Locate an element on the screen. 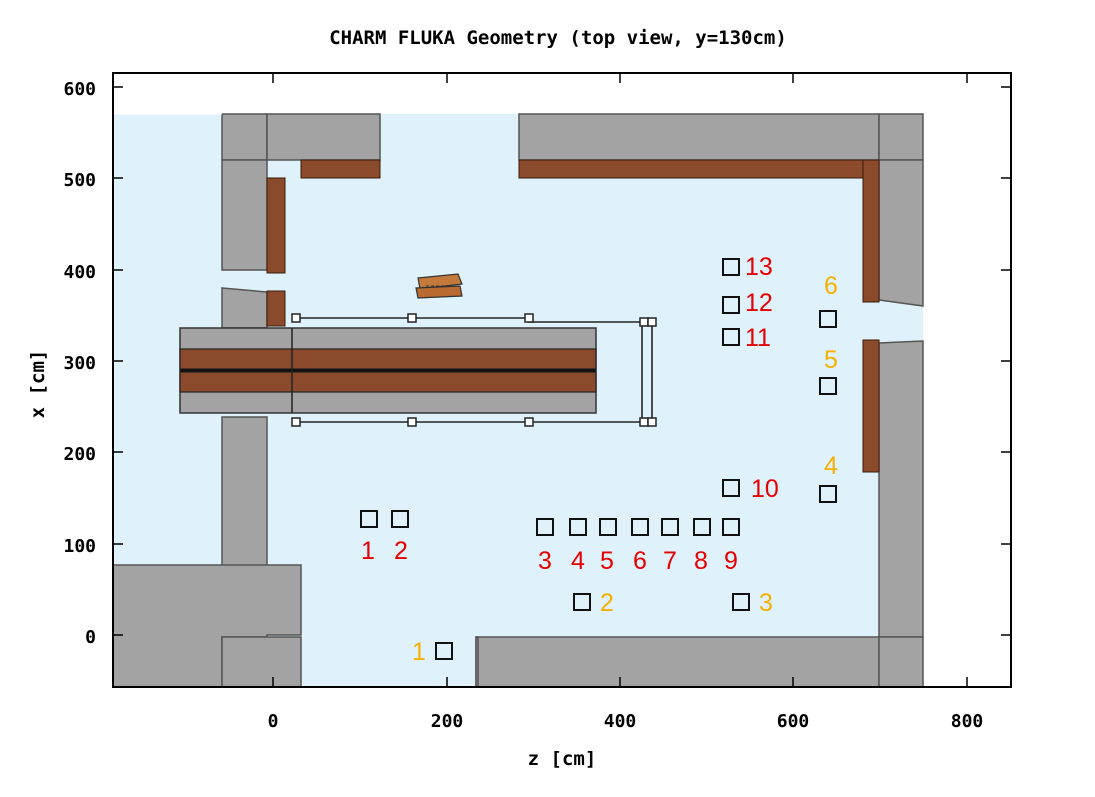  beam-target-assembly is located at coordinates (388, 370).